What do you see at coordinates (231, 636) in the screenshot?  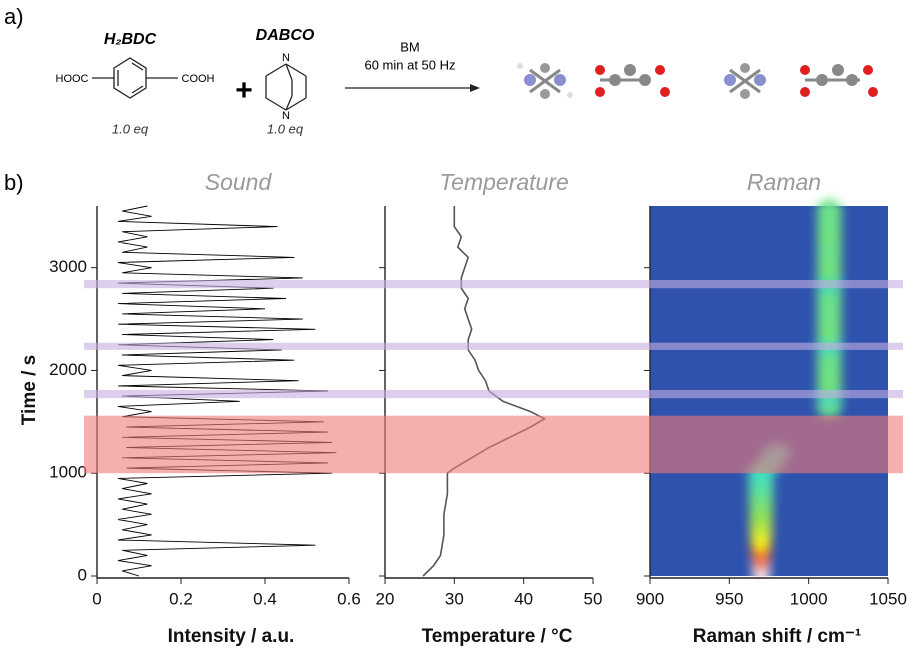 I see `x-axis-label: Intensity / a.u.` at bounding box center [231, 636].